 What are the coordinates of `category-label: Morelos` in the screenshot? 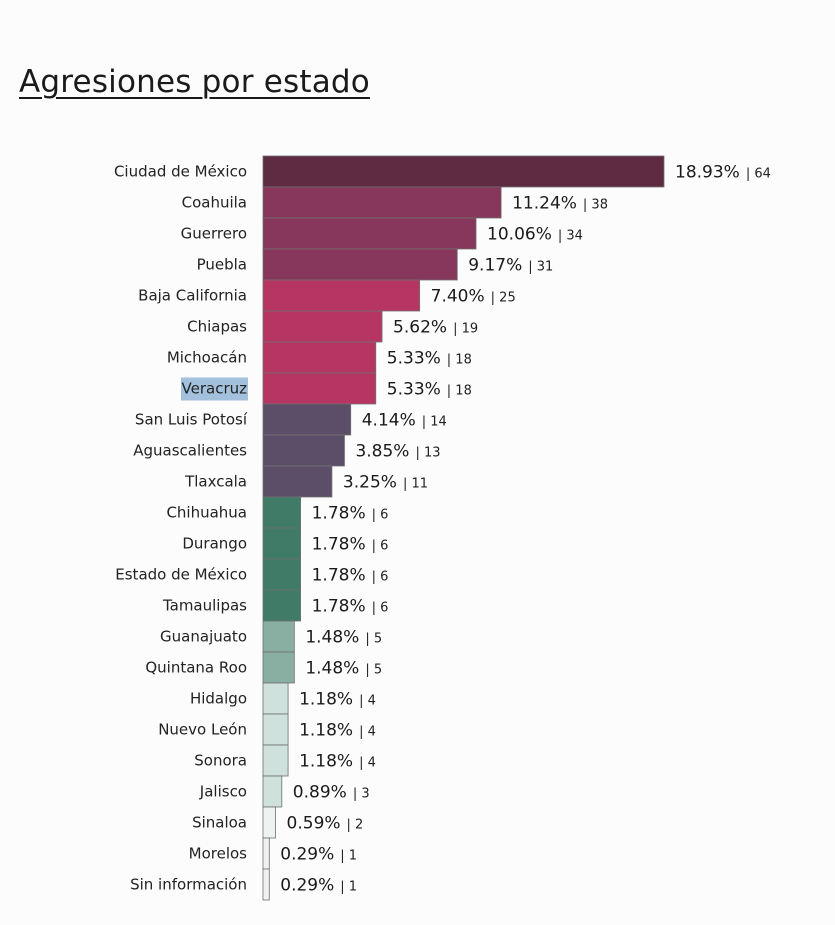 It's located at (218, 854).